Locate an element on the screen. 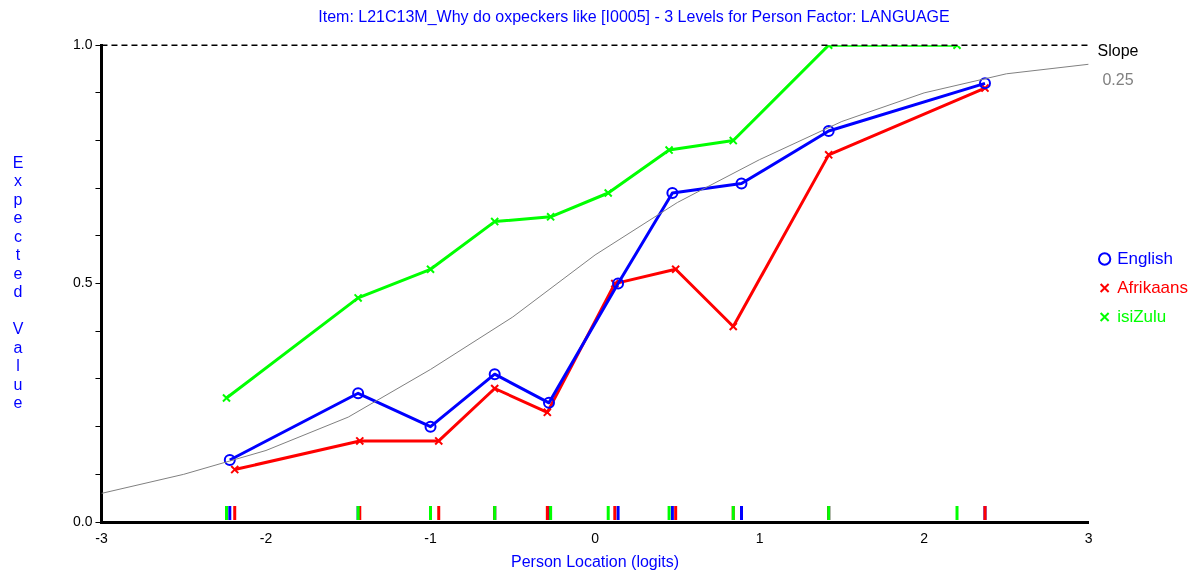 This screenshot has height=576, width=1198. x-tick-label: -2 is located at coordinates (266, 538).